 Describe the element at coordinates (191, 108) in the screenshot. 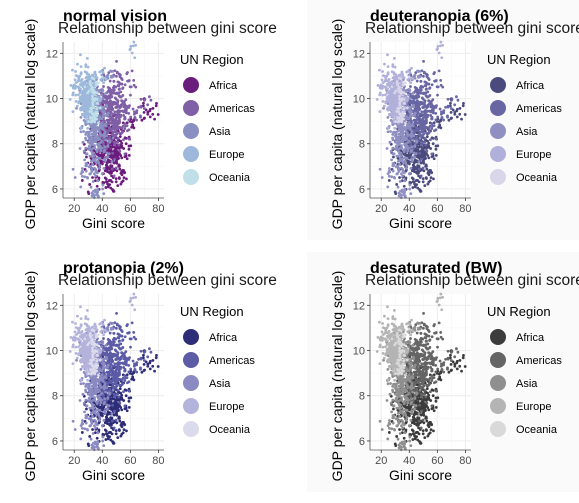

I see `legend-key-americas` at that location.